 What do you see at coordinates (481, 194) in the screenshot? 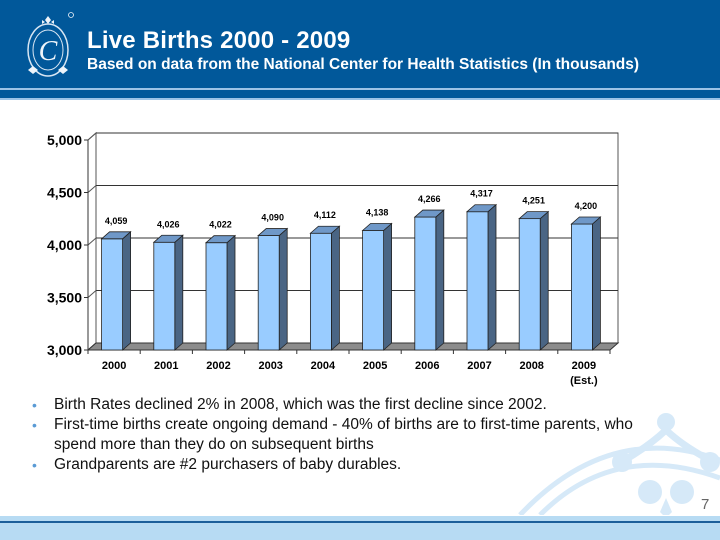
I see `data-label: 4,317` at bounding box center [481, 194].